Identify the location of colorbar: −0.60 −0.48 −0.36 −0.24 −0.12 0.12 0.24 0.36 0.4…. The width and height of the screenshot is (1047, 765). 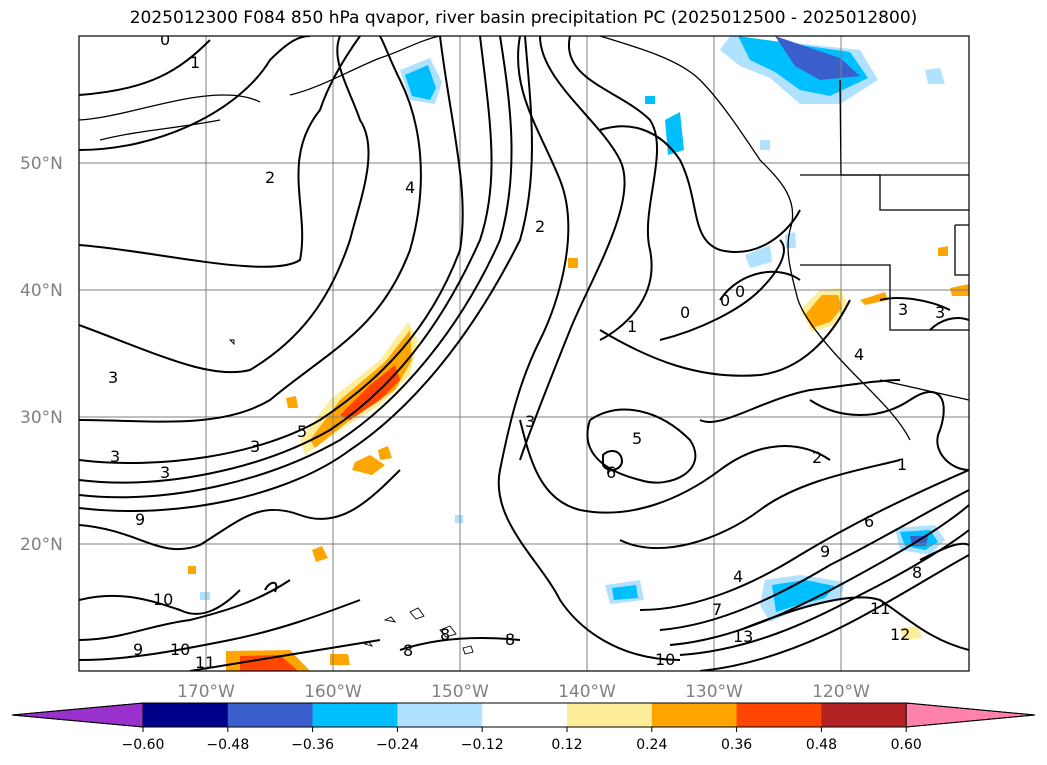
(523, 727).